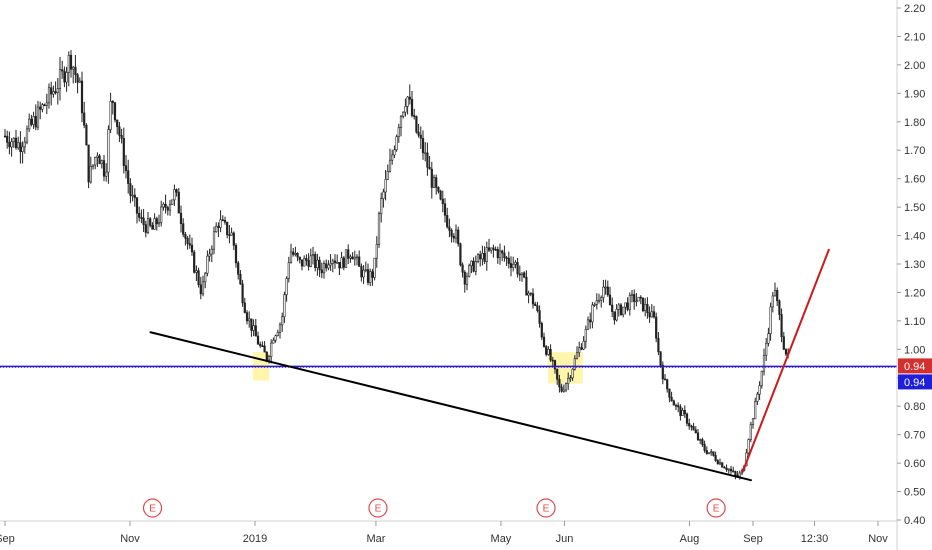 This screenshot has height=550, width=932. Describe the element at coordinates (914, 407) in the screenshot. I see `y-tick-label: 0.80` at that location.